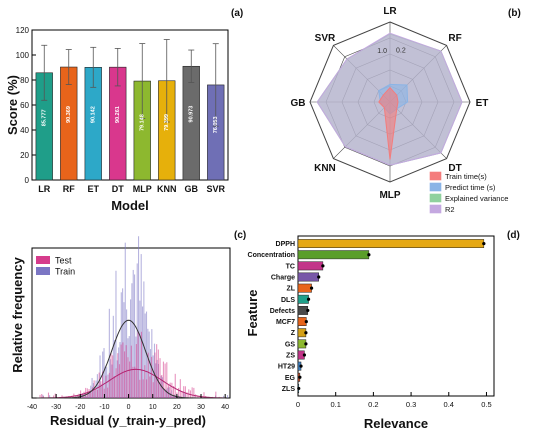 This screenshot has width=550, height=436. I want to click on y-axis-label-d: Feature, so click(252, 313).